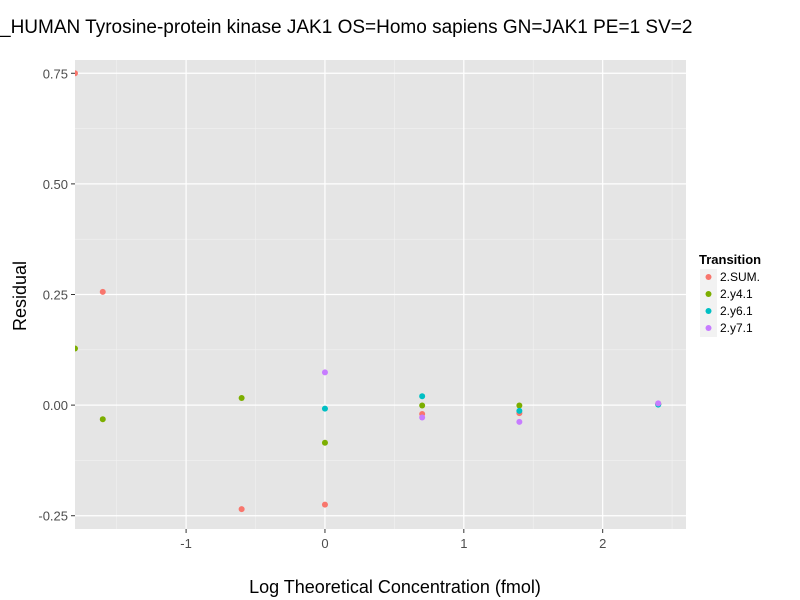  Describe the element at coordinates (395, 587) in the screenshot. I see `x-axis-label: Log Theoretical Concentration (fmol)` at that location.